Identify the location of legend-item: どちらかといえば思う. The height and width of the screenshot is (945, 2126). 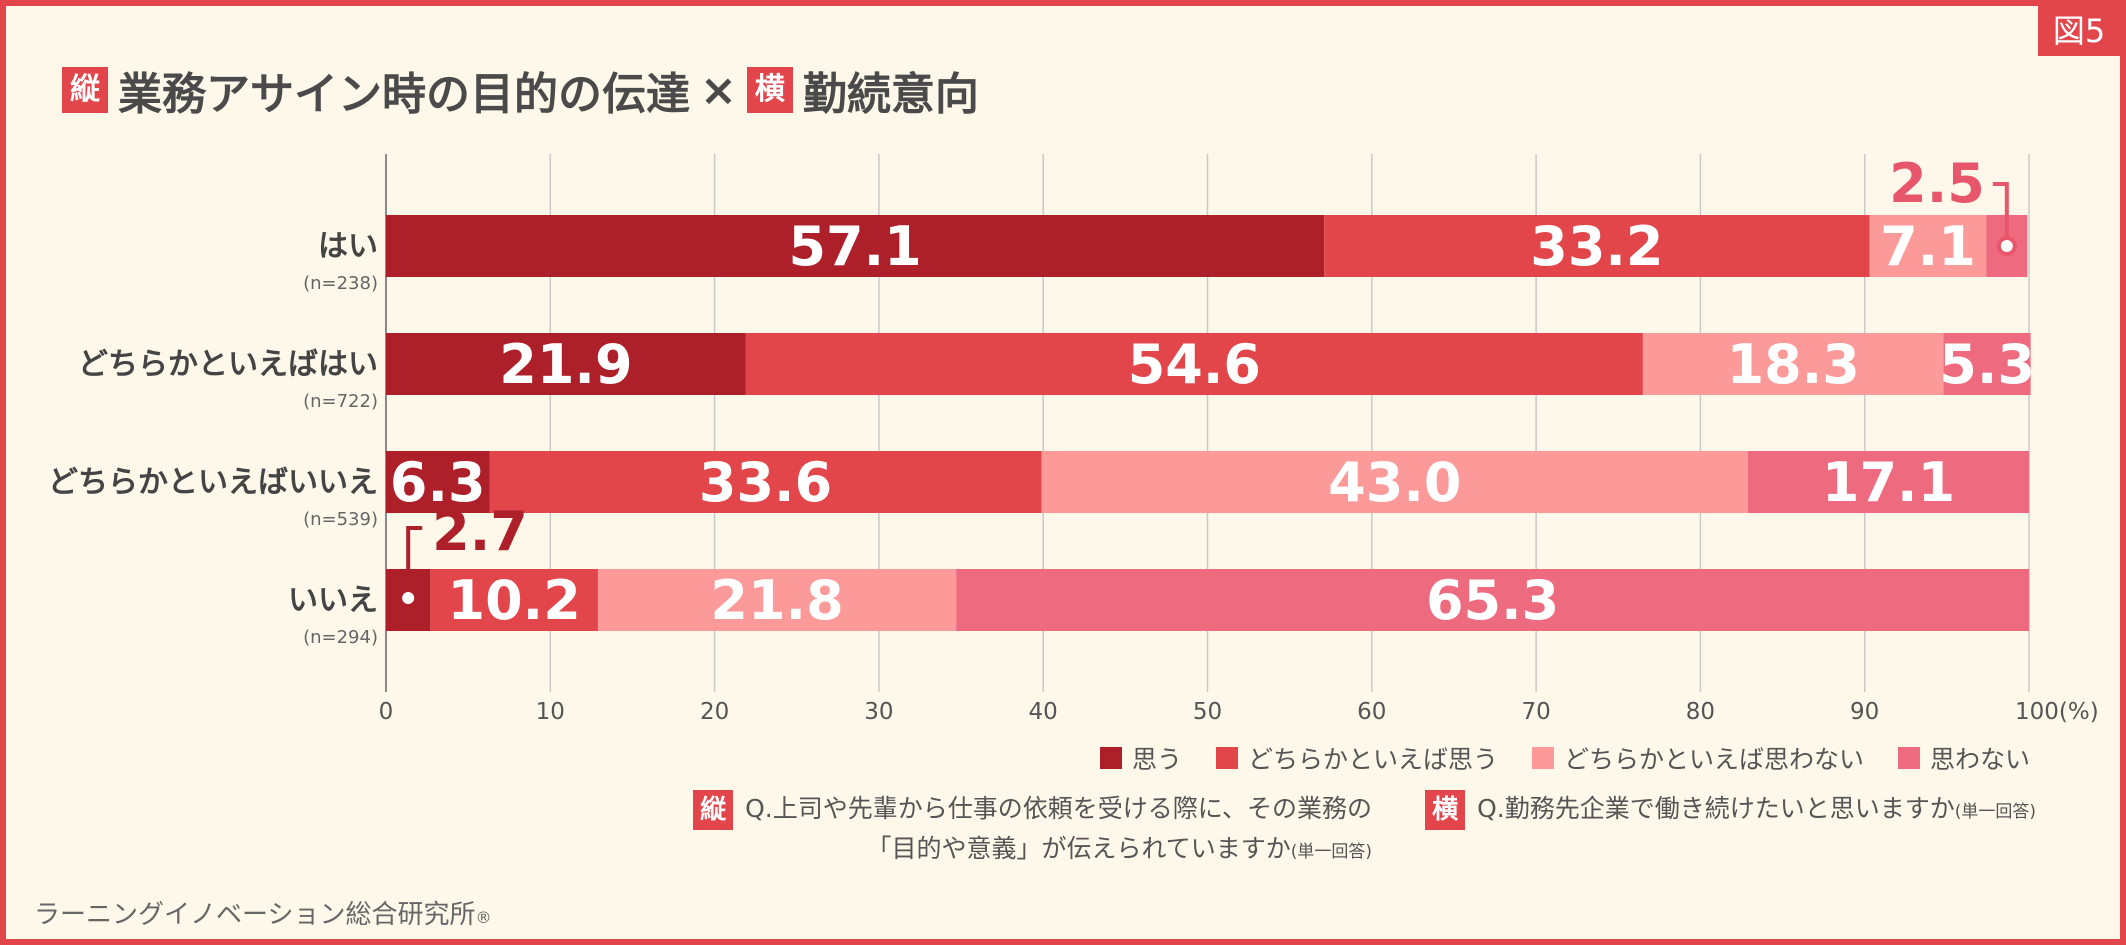
(1356, 758).